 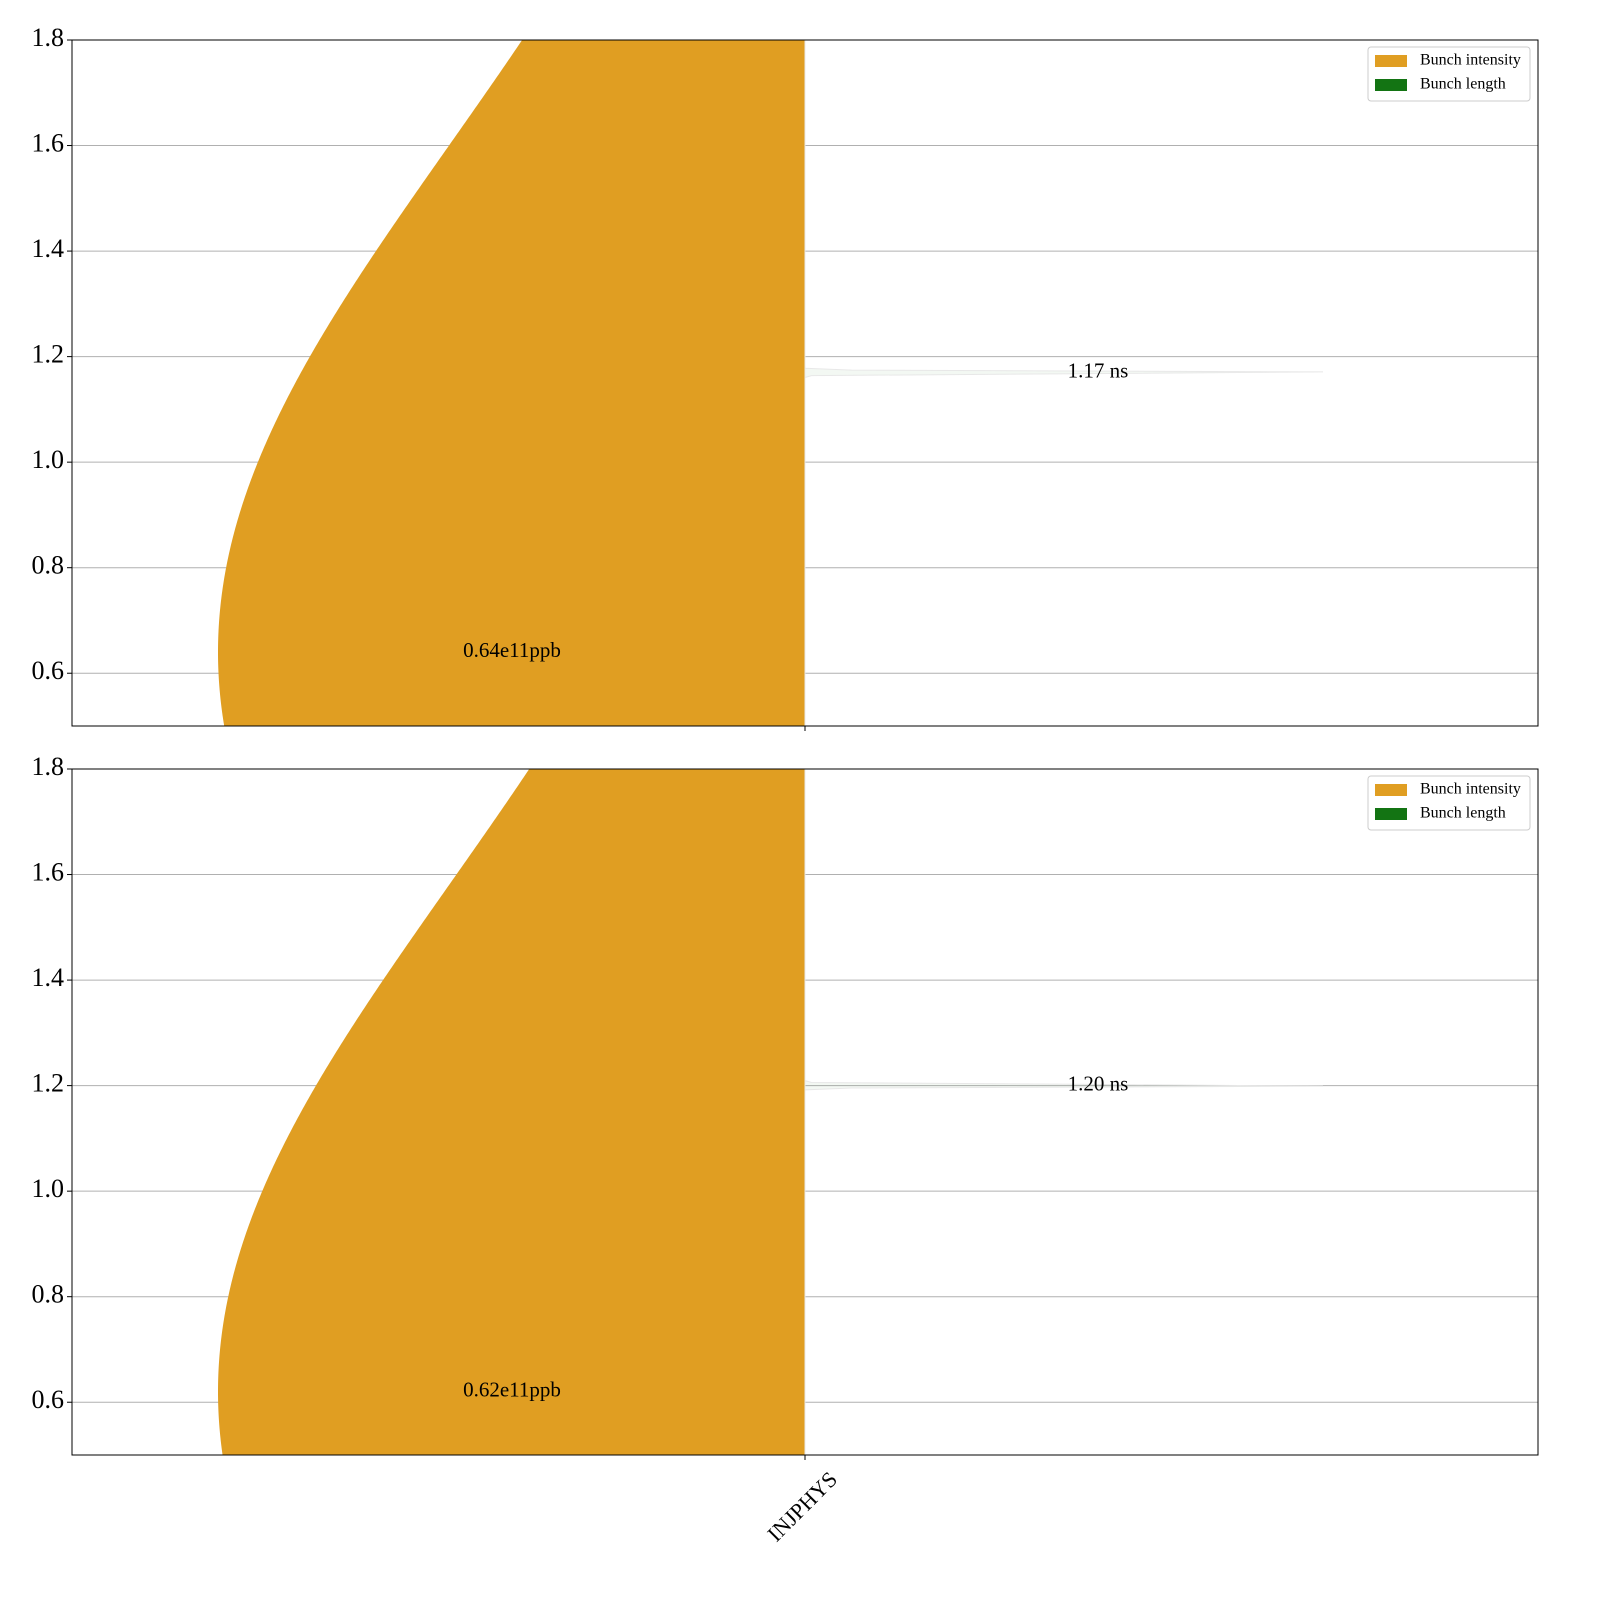 I want to click on value-label: 0.64e11ppb, so click(x=512, y=650).